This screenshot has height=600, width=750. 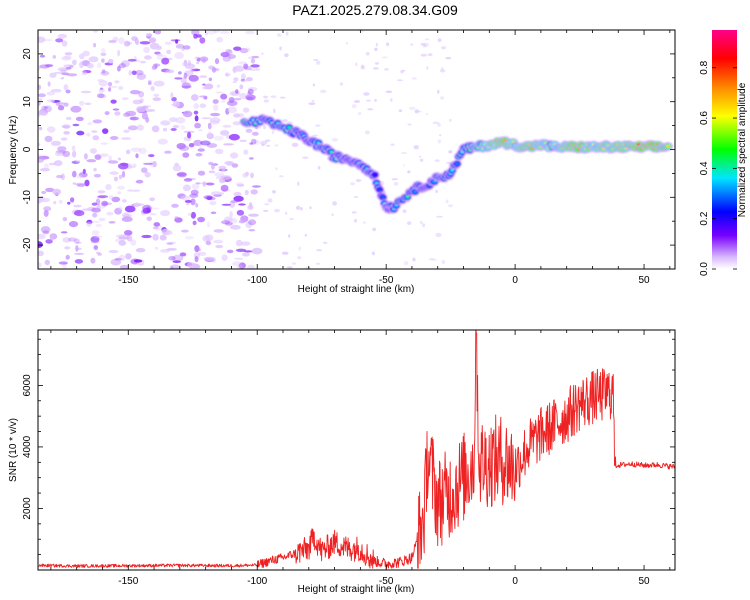 I want to click on colorbar-tick-label: 0.6, so click(x=704, y=118).